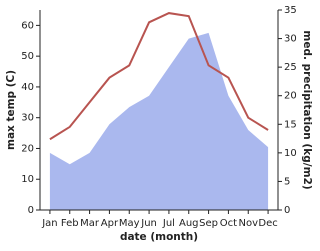 Image resolution: width=320 pixels, height=251 pixels. Describe the element at coordinates (287, 210) in the screenshot. I see `y2-tick-label: 0` at that location.